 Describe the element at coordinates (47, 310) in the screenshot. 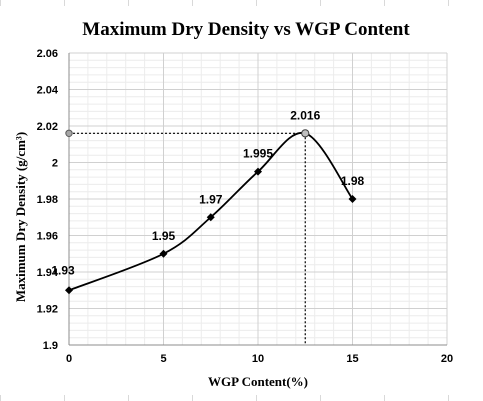

I see `y-tick-label: 1.92` at that location.